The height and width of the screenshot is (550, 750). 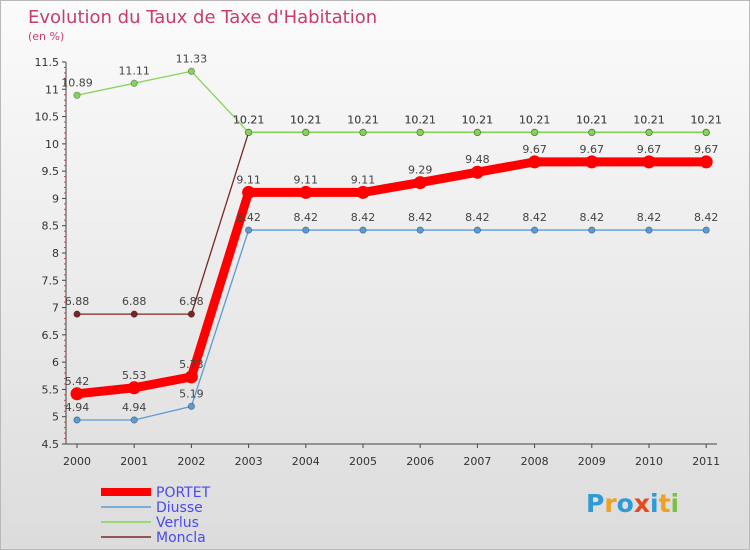 What do you see at coordinates (706, 461) in the screenshot?
I see `x-tick-label: 2011` at bounding box center [706, 461].